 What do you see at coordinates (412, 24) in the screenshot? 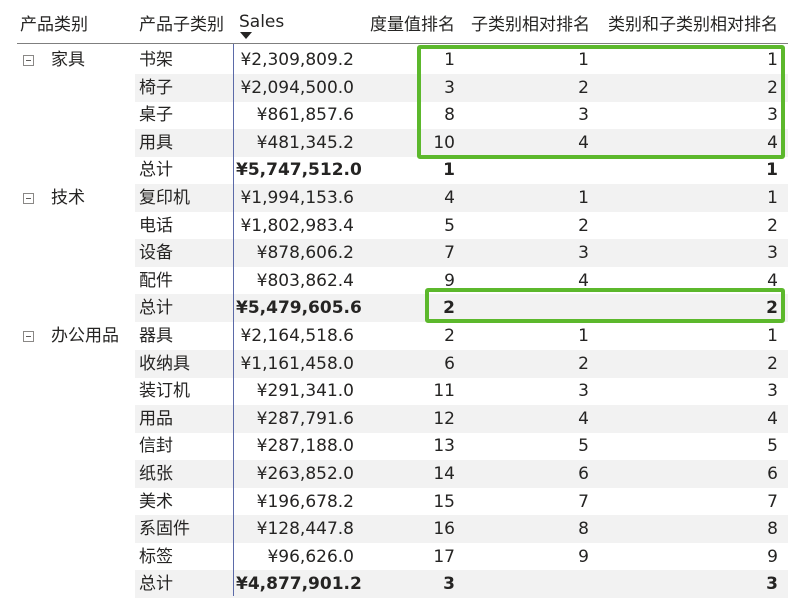
I see `header-measure-rank: 度量值排名` at bounding box center [412, 24].